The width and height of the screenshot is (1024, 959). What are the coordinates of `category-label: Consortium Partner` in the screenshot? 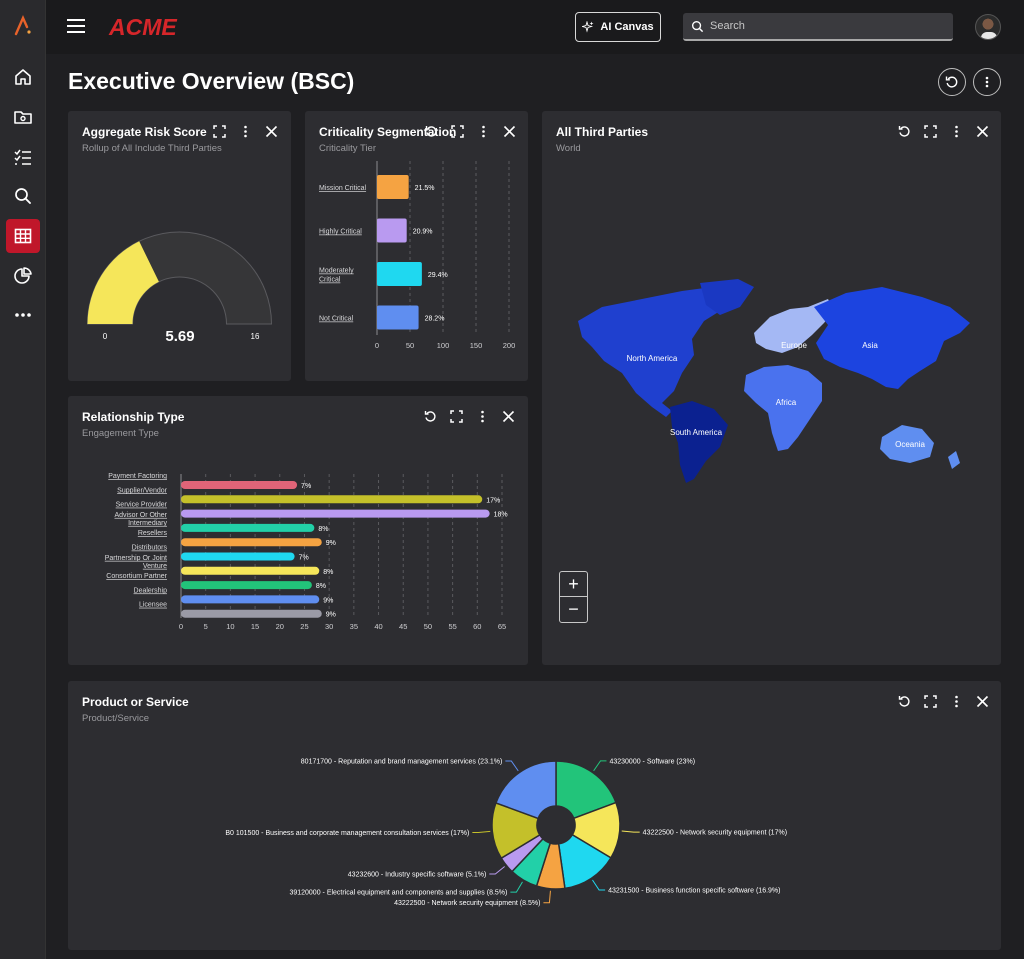 It's located at (136, 576).